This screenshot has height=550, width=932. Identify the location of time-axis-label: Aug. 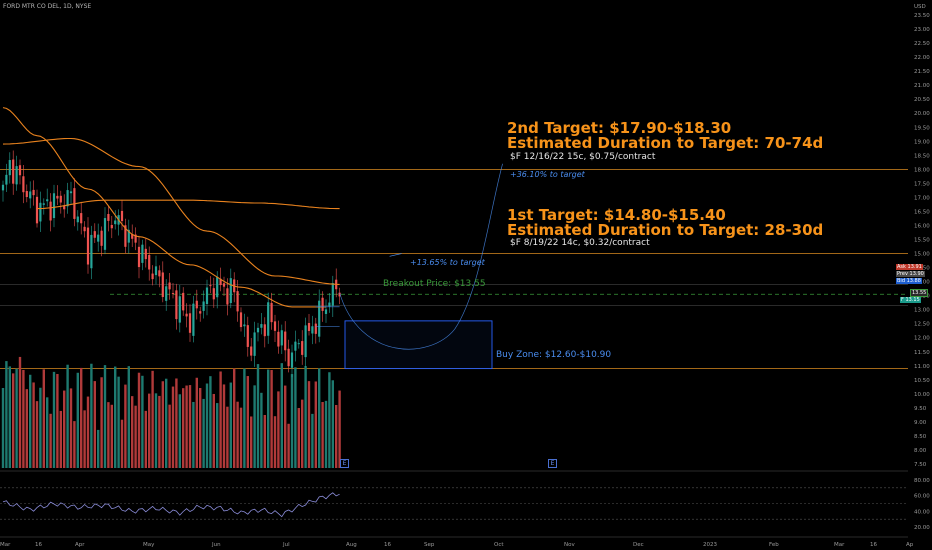
(351, 545).